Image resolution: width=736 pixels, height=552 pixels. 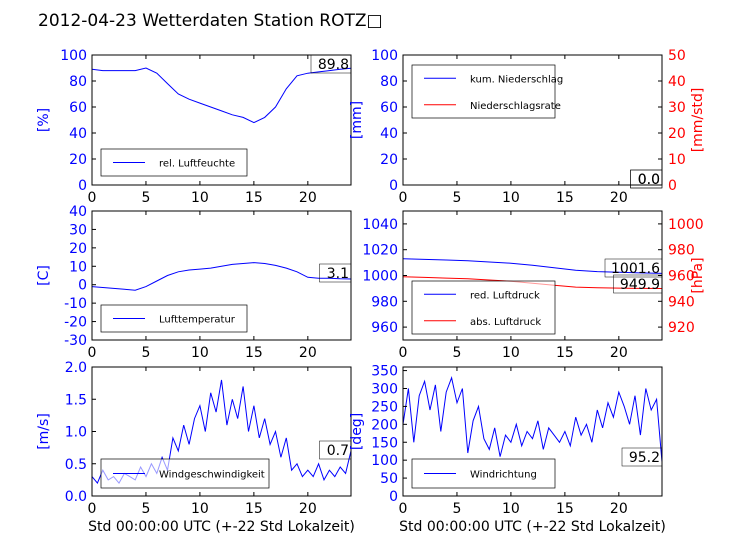 What do you see at coordinates (677, 108) in the screenshot?
I see `y2-tick-label: 30` at bounding box center [677, 108].